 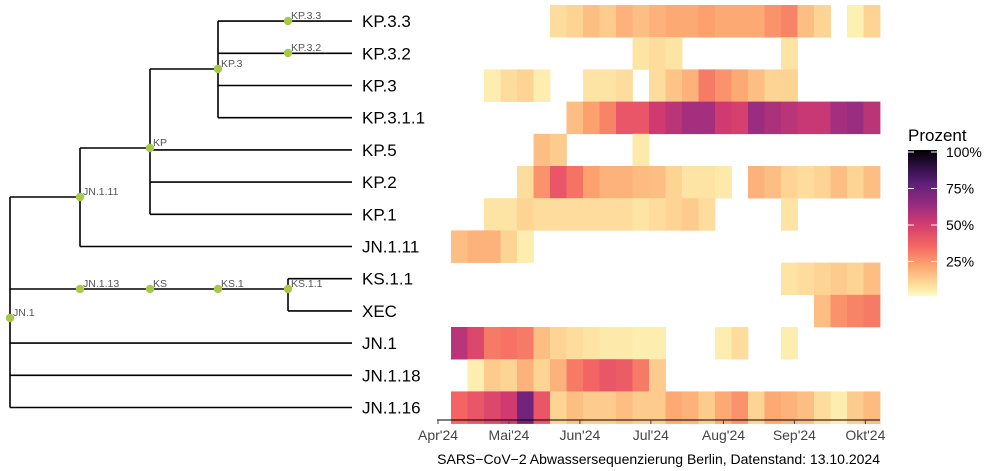 I want to click on x-tick-label: Jun'24, so click(x=579, y=435).